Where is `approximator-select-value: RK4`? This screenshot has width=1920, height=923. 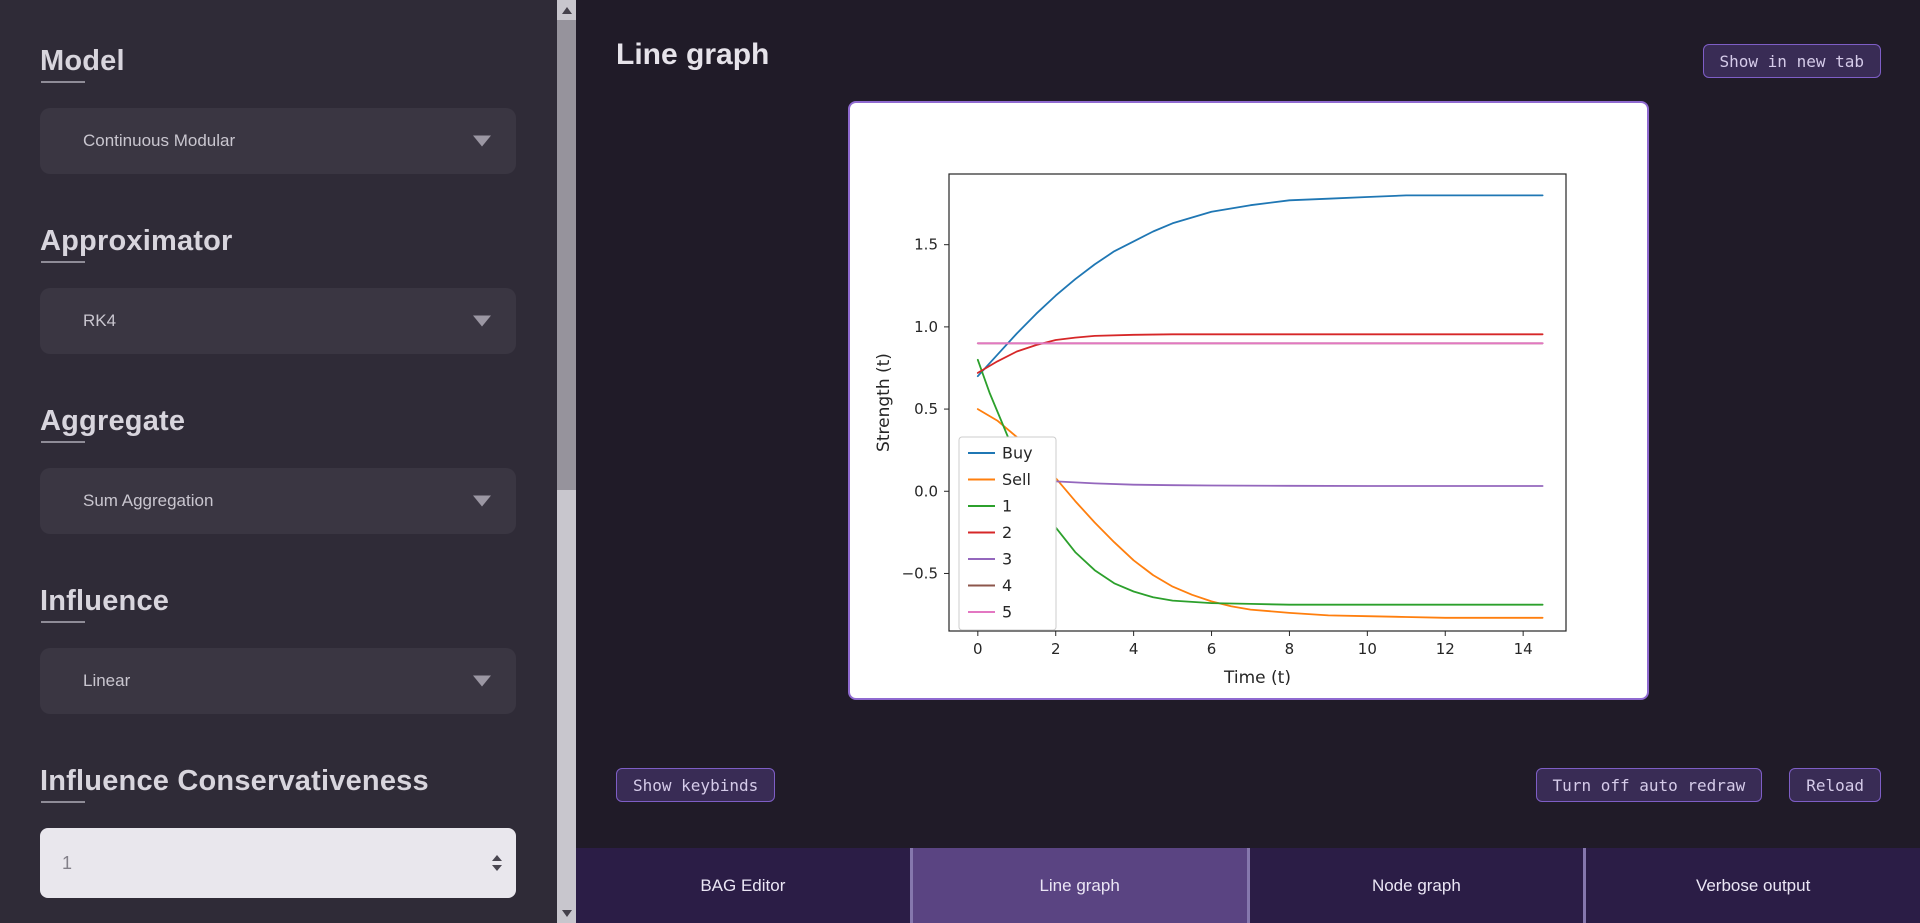
approximator-select-value: RK4 is located at coordinates (100, 320).